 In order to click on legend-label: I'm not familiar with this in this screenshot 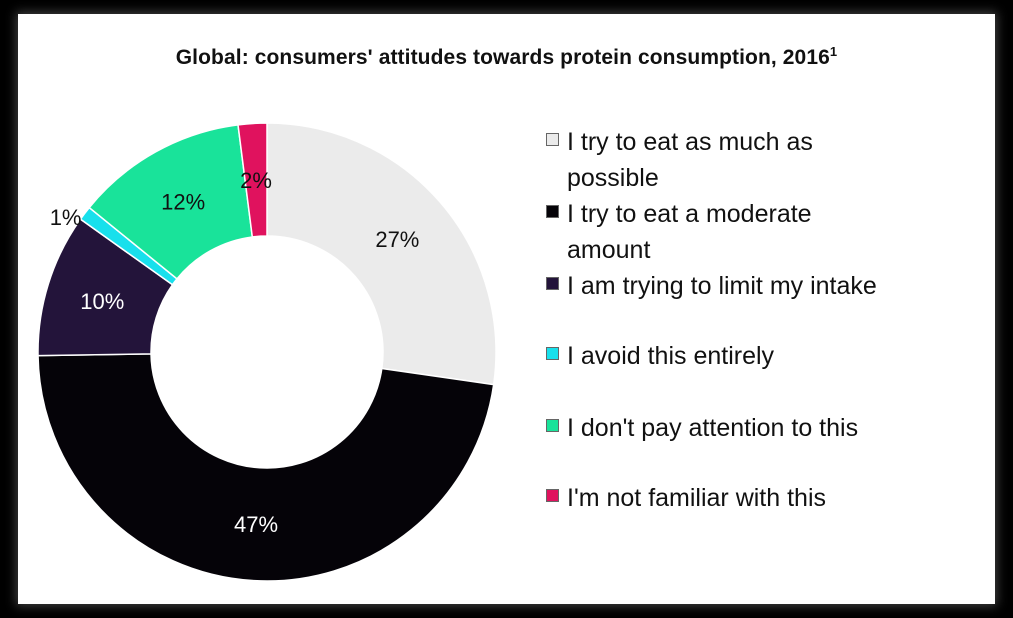, I will do `click(697, 498)`.